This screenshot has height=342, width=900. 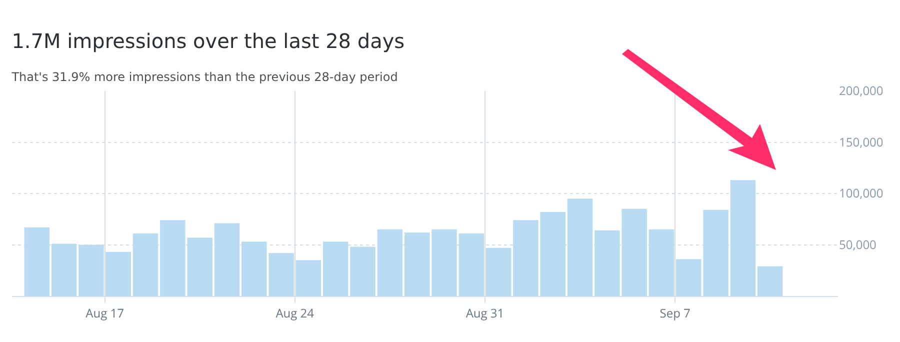 What do you see at coordinates (861, 91) in the screenshot?
I see `y-tick-label: 200,000` at bounding box center [861, 91].